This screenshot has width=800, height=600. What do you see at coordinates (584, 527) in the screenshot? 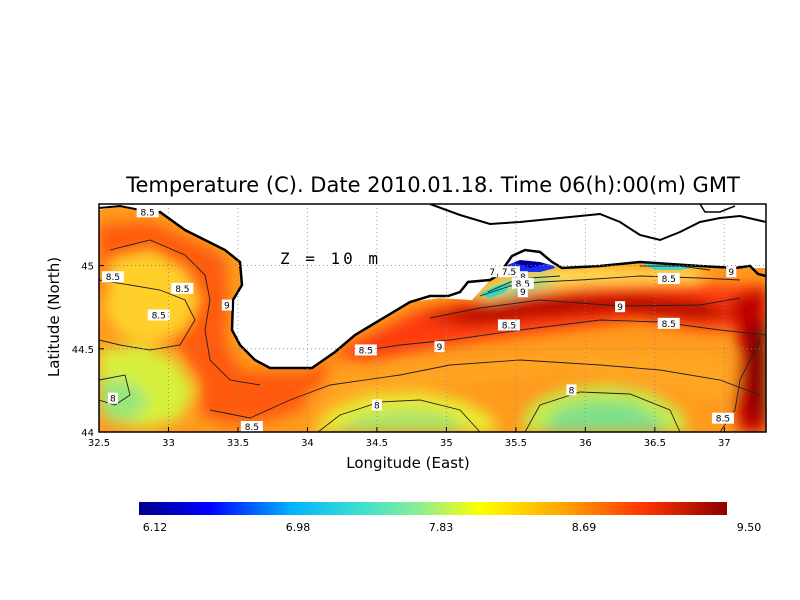
I see `colorbar-tick-label: 8.69` at bounding box center [584, 527].